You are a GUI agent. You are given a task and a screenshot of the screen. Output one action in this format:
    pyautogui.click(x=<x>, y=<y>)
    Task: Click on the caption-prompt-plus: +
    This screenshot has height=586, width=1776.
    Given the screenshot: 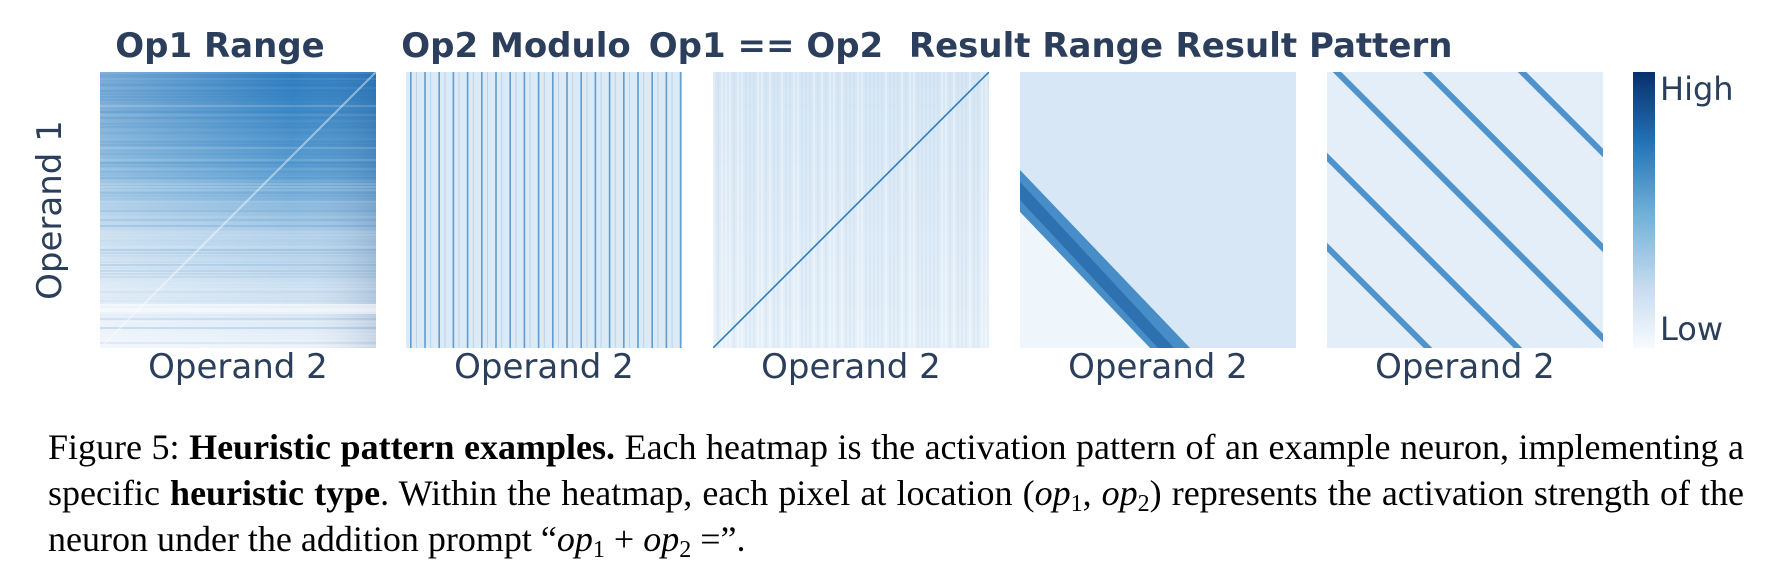 What is the action you would take?
    pyautogui.click(x=624, y=539)
    